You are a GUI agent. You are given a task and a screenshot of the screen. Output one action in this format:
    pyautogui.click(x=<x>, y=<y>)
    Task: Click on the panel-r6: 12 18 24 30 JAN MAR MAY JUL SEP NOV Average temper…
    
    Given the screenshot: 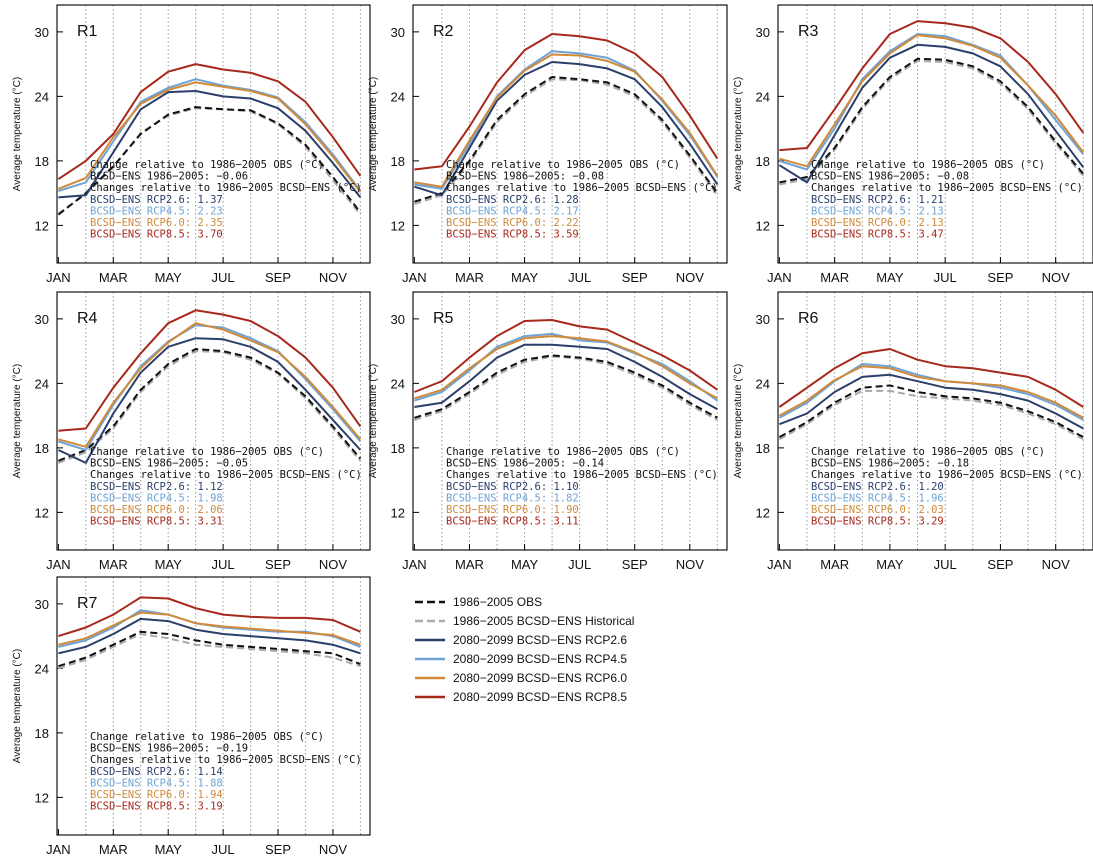 What is the action you would take?
    pyautogui.click(x=913, y=431)
    